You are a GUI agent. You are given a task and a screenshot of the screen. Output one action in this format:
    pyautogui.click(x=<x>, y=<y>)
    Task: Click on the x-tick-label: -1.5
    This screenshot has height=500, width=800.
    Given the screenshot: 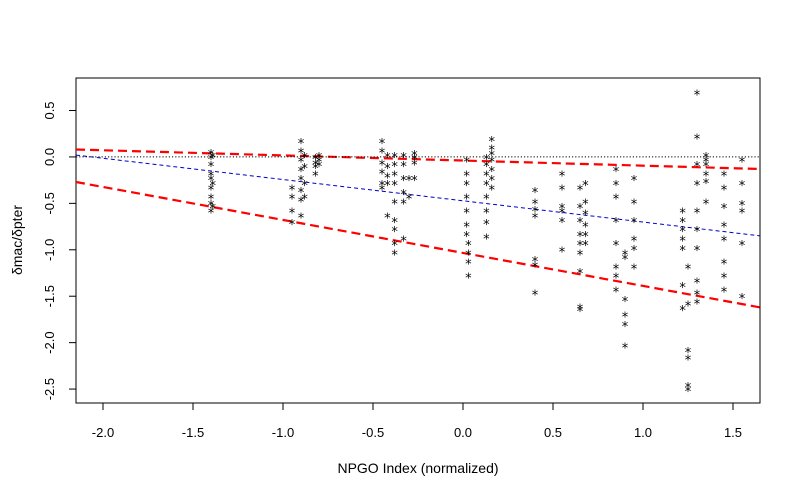 What is the action you would take?
    pyautogui.click(x=193, y=432)
    